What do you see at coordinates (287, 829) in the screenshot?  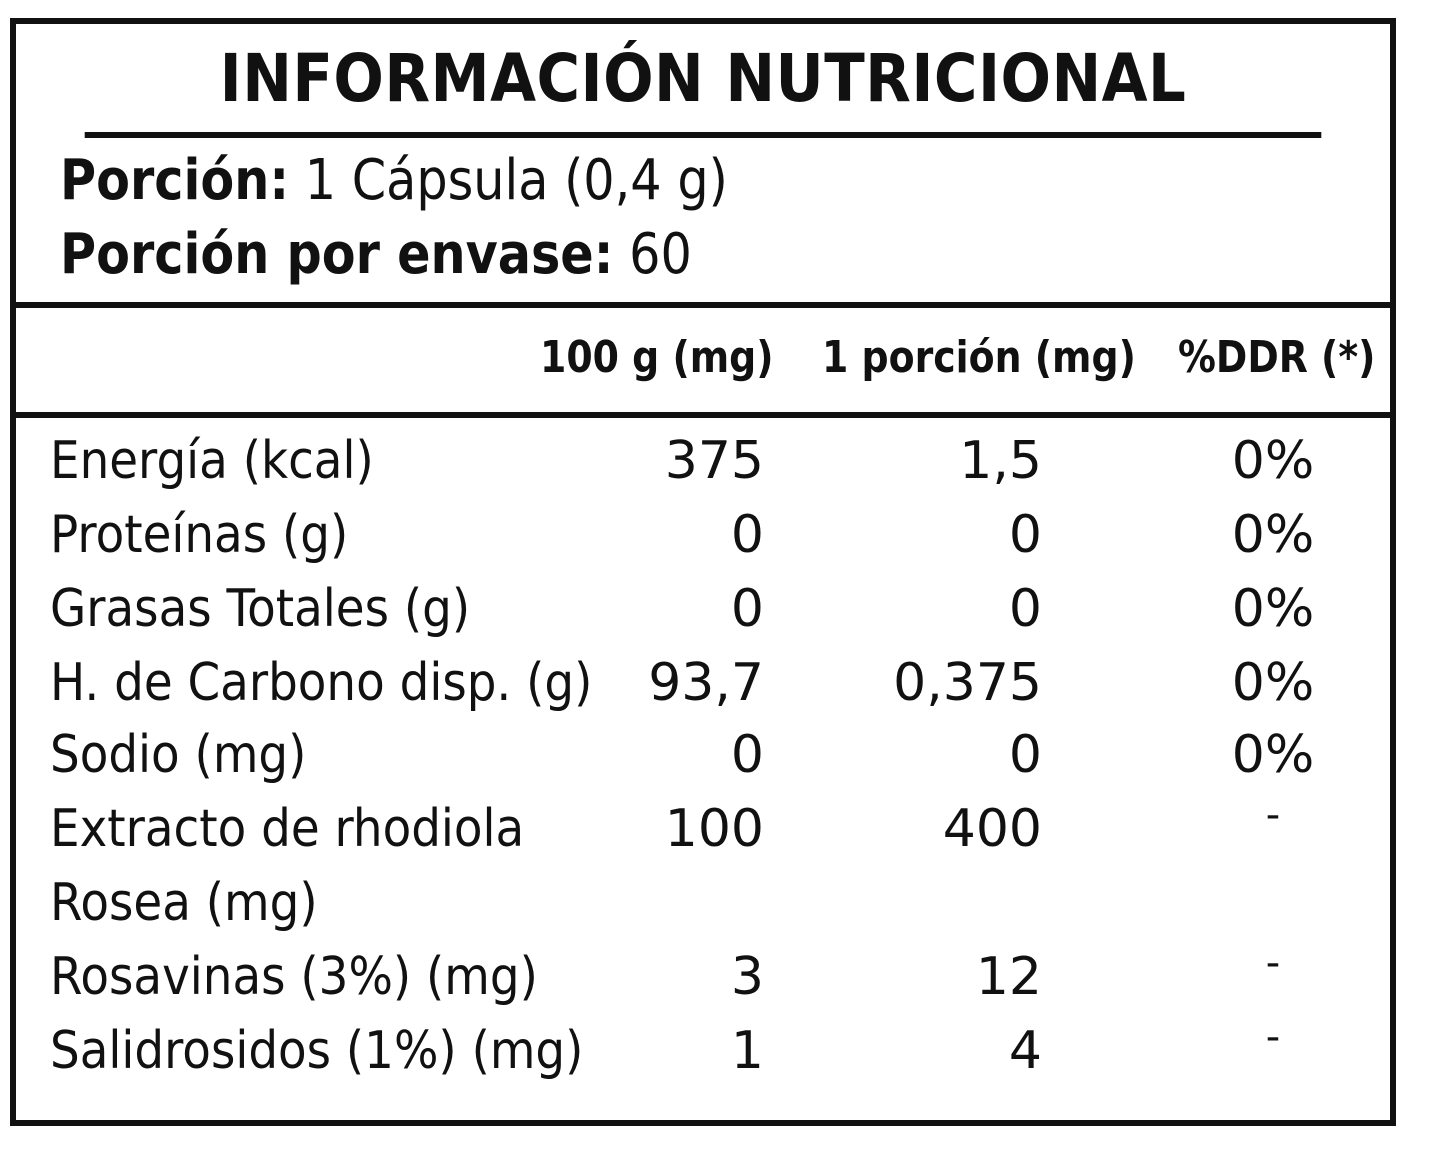 I see `nutrient-name: Extracto de rhodiola` at bounding box center [287, 829].